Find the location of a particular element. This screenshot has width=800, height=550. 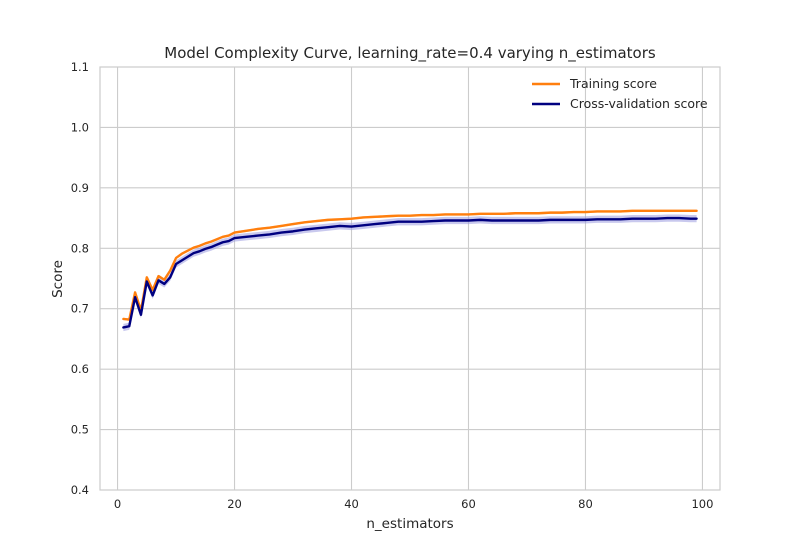

legend: Training score Cross-validation score is located at coordinates (620, 93).